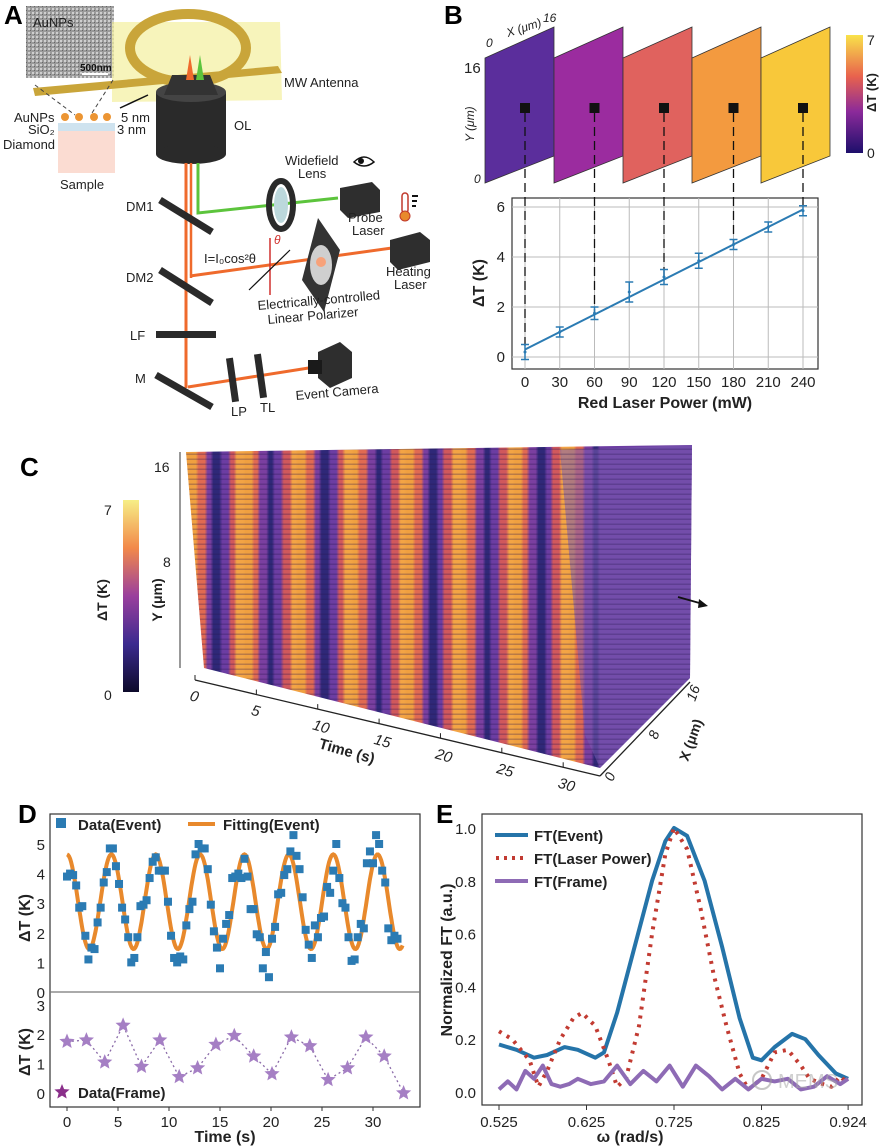  Describe the element at coordinates (230, 258) in the screenshot. I see `malus-formula: I=I₀cos²θ` at that location.